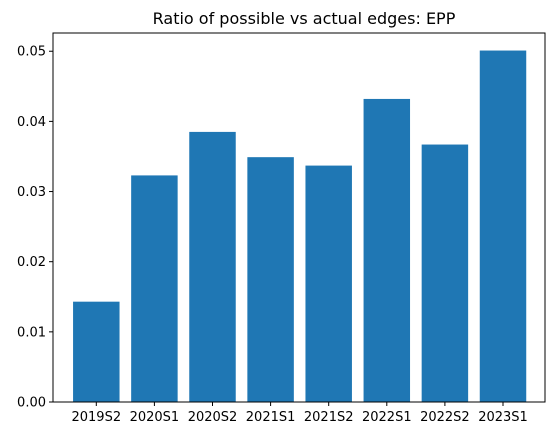 The width and height of the screenshot is (556, 435). What do you see at coordinates (96, 351) in the screenshot?
I see `bar-2019S2` at bounding box center [96, 351].